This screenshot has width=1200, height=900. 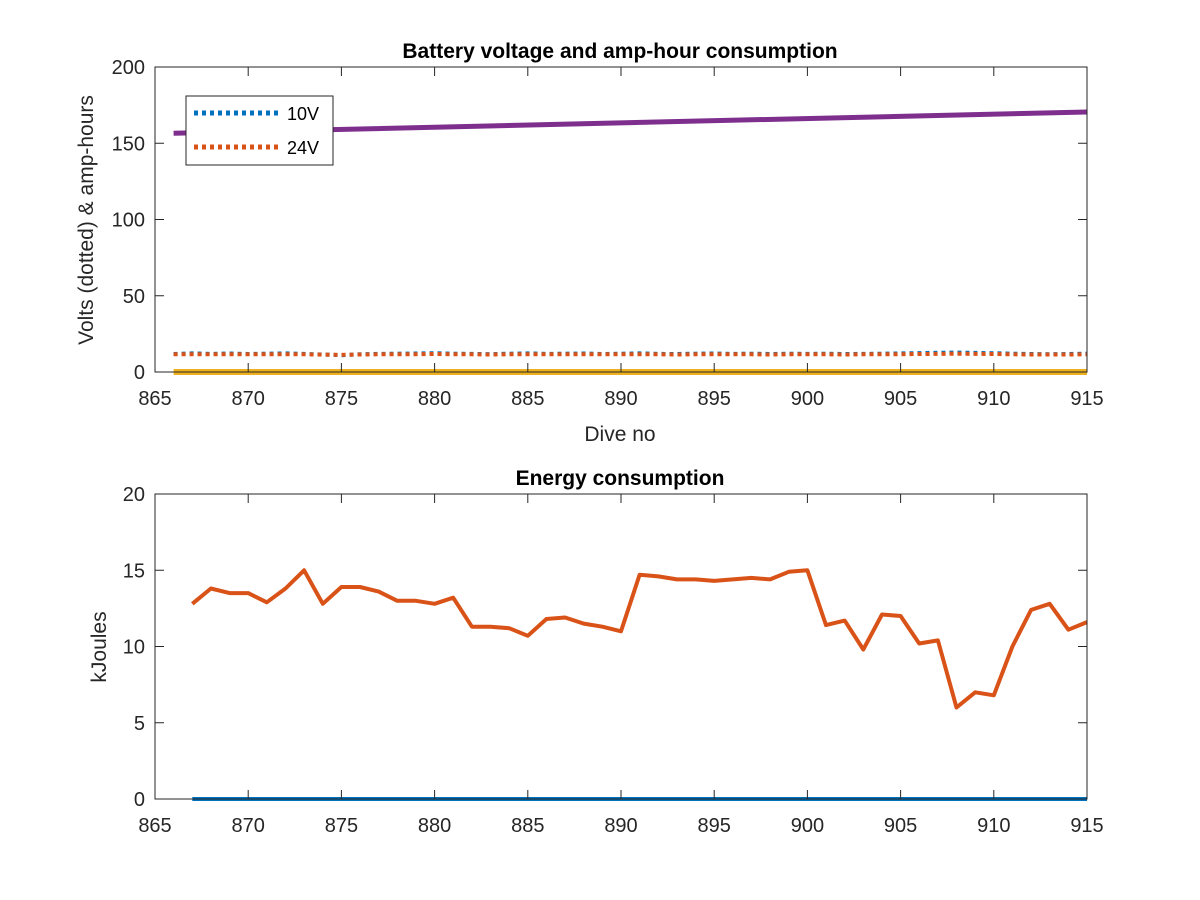 I want to click on legend-box, so click(x=259, y=130).